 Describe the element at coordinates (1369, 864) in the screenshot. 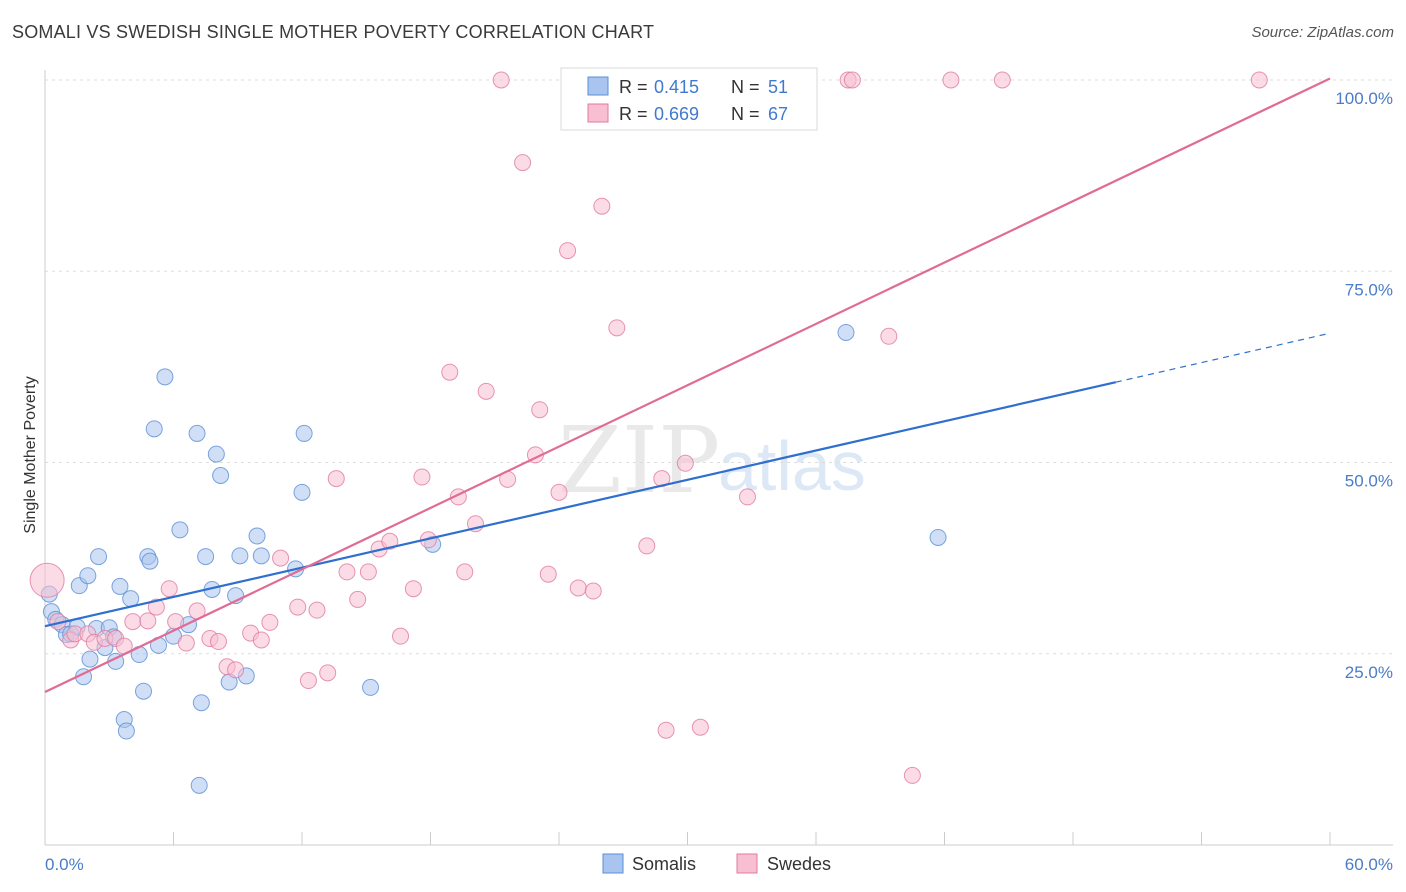

I see `x-tick-label: 60.0%` at that location.